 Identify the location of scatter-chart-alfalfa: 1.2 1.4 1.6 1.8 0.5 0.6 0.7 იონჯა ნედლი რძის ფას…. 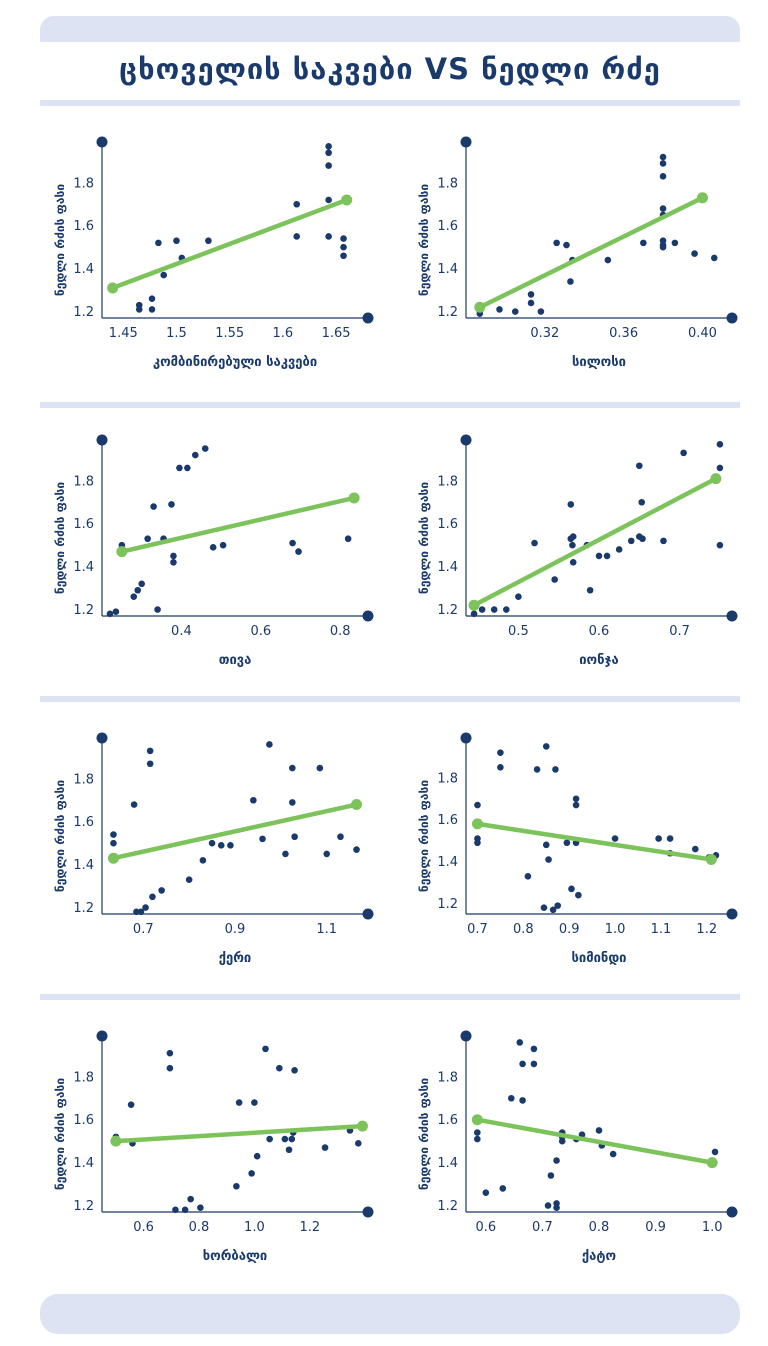
(574, 543).